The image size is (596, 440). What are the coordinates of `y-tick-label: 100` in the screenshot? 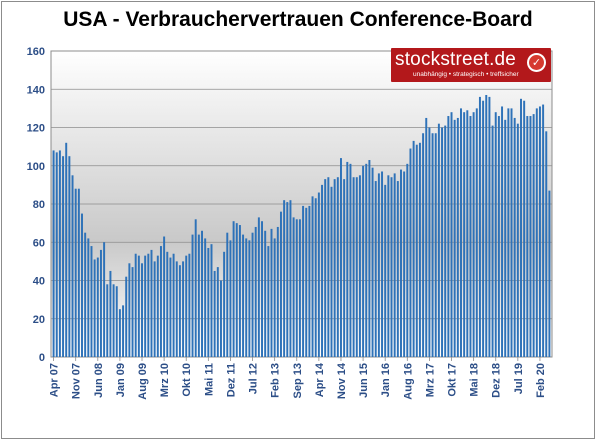 It's located at (36, 167).